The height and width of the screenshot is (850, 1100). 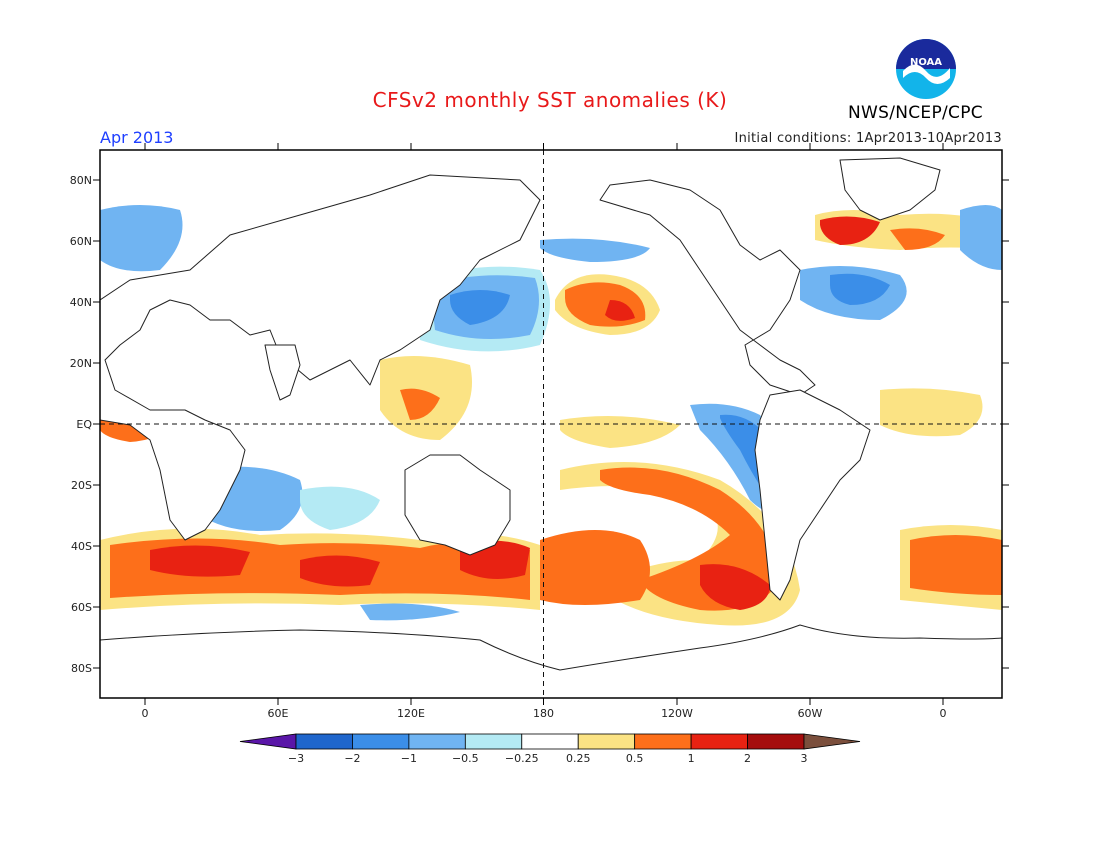 What do you see at coordinates (84, 424) in the screenshot?
I see `lat-label: EQ` at bounding box center [84, 424].